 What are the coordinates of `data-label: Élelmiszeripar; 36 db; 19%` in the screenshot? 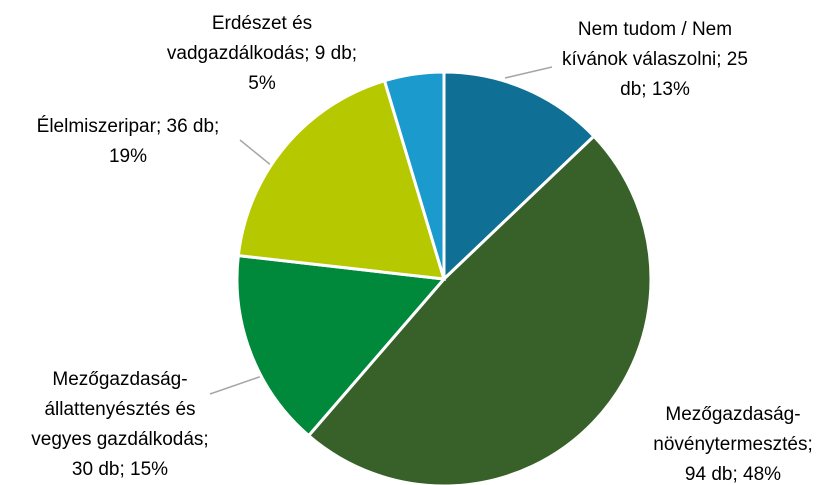 It's located at (128, 141).